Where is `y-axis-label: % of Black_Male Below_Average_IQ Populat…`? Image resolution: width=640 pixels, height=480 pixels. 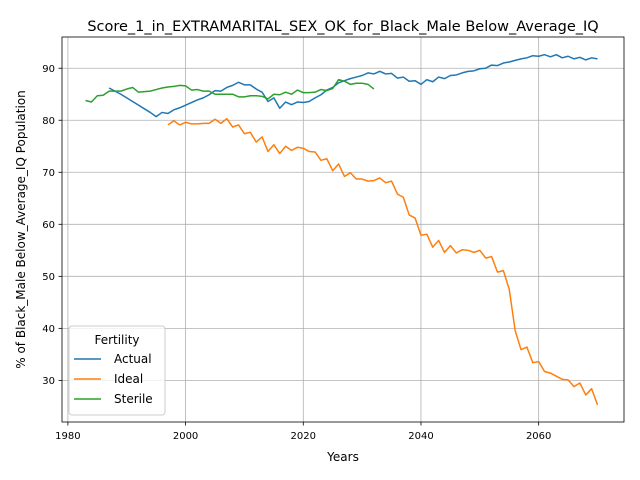
y-axis-label: % of Black_Male Below_Average_IQ Populat… is located at coordinates (21, 229).